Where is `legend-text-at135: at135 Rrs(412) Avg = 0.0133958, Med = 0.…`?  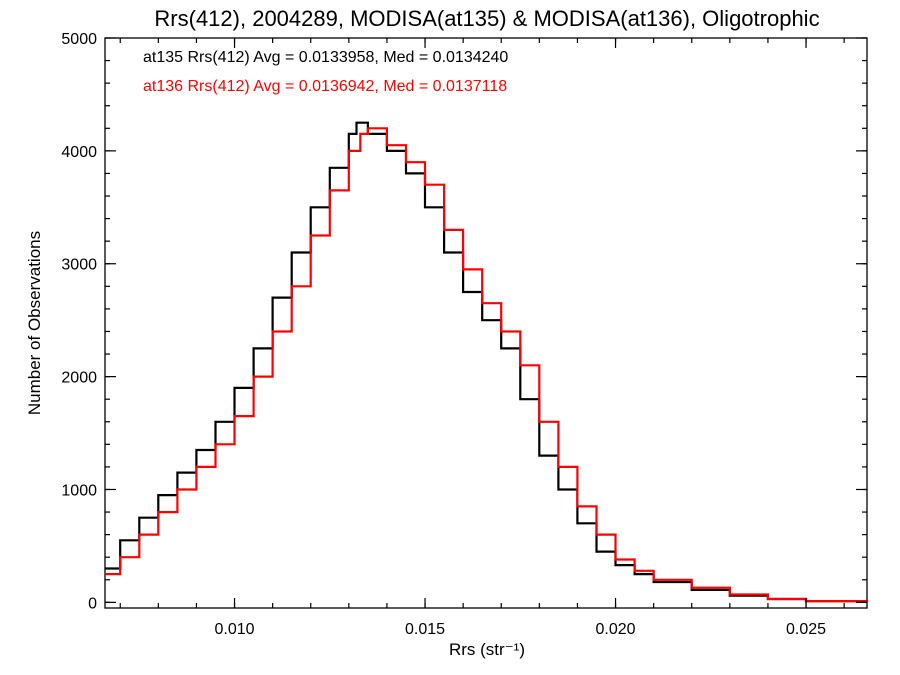
legend-text-at135: at135 Rrs(412) Avg = 0.0133958, Med = 0.… is located at coordinates (325, 57).